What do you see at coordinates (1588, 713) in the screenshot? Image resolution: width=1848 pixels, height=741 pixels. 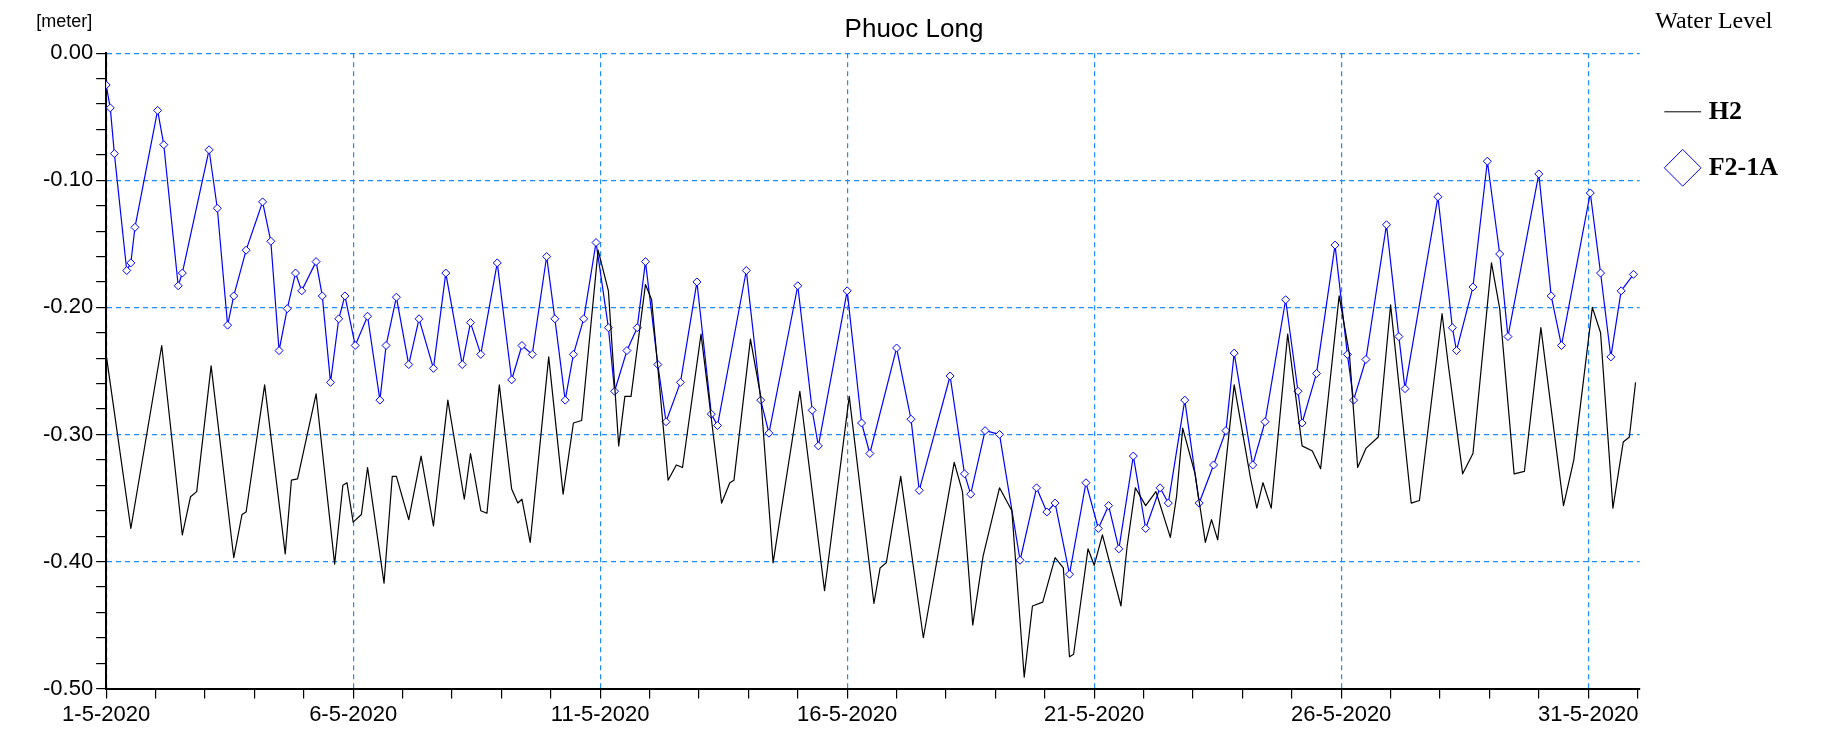 I see `x-tick-label: 31-5-2020` at bounding box center [1588, 713].